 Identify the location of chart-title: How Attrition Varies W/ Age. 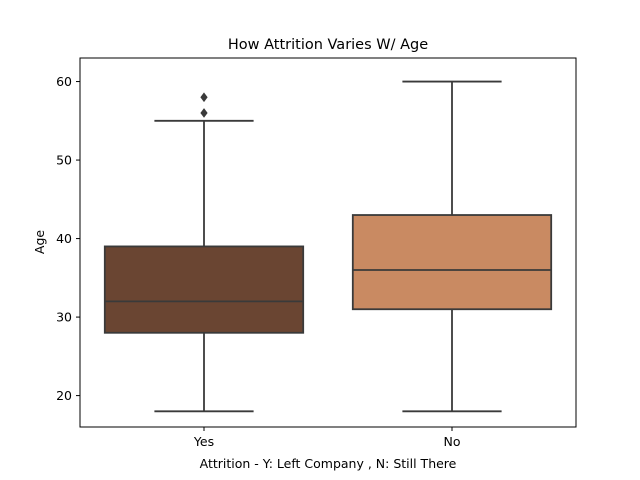
(328, 45).